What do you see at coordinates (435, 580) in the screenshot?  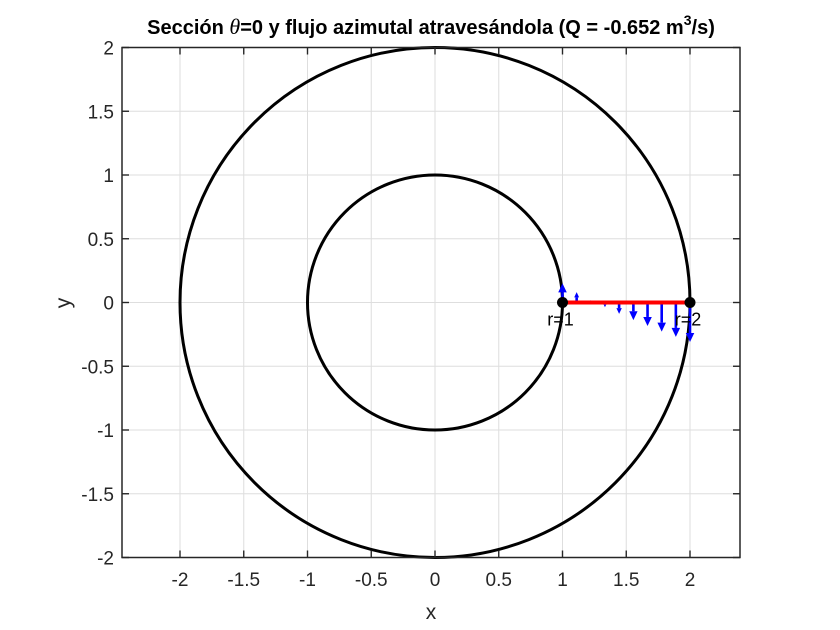 I see `x-tick-label: 0` at bounding box center [435, 580].